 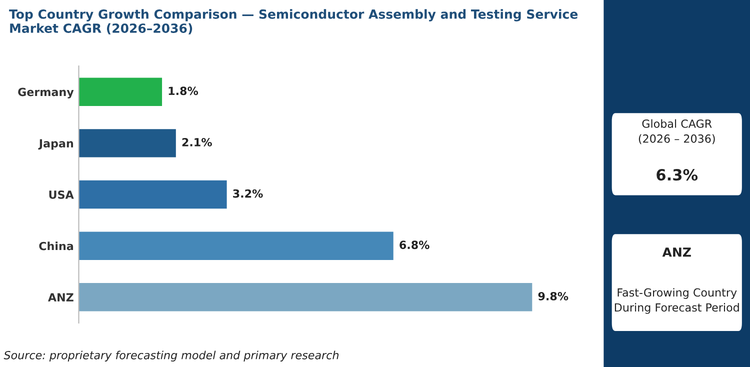 I want to click on data-label: 2.1%, so click(x=197, y=142).